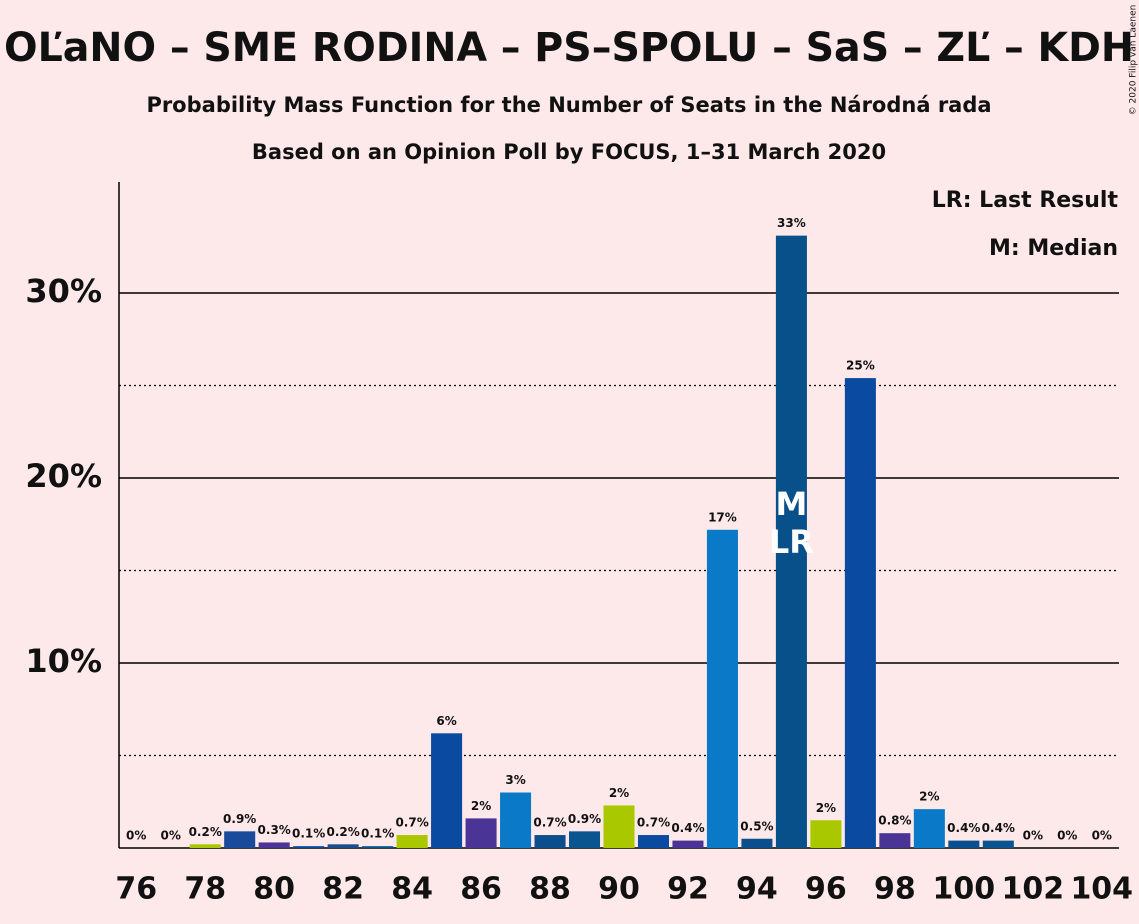  I want to click on value-label: 0.5%, so click(756, 826).